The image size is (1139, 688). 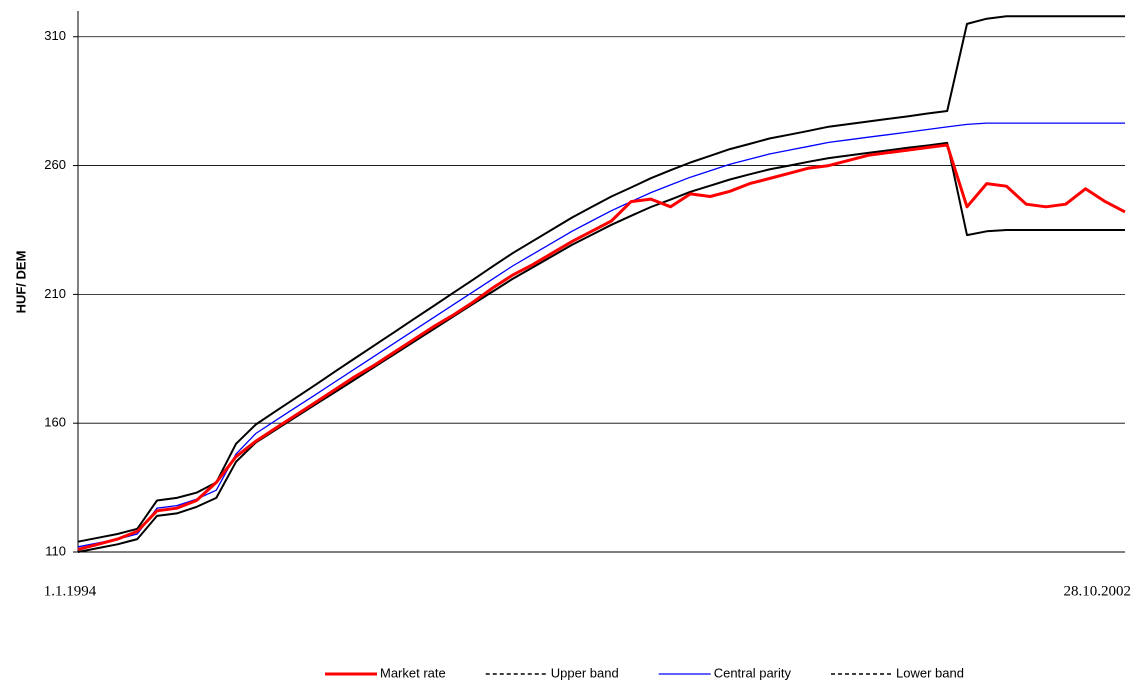 What do you see at coordinates (20, 282) in the screenshot?
I see `y-axis-label: HUF/ DEM` at bounding box center [20, 282].